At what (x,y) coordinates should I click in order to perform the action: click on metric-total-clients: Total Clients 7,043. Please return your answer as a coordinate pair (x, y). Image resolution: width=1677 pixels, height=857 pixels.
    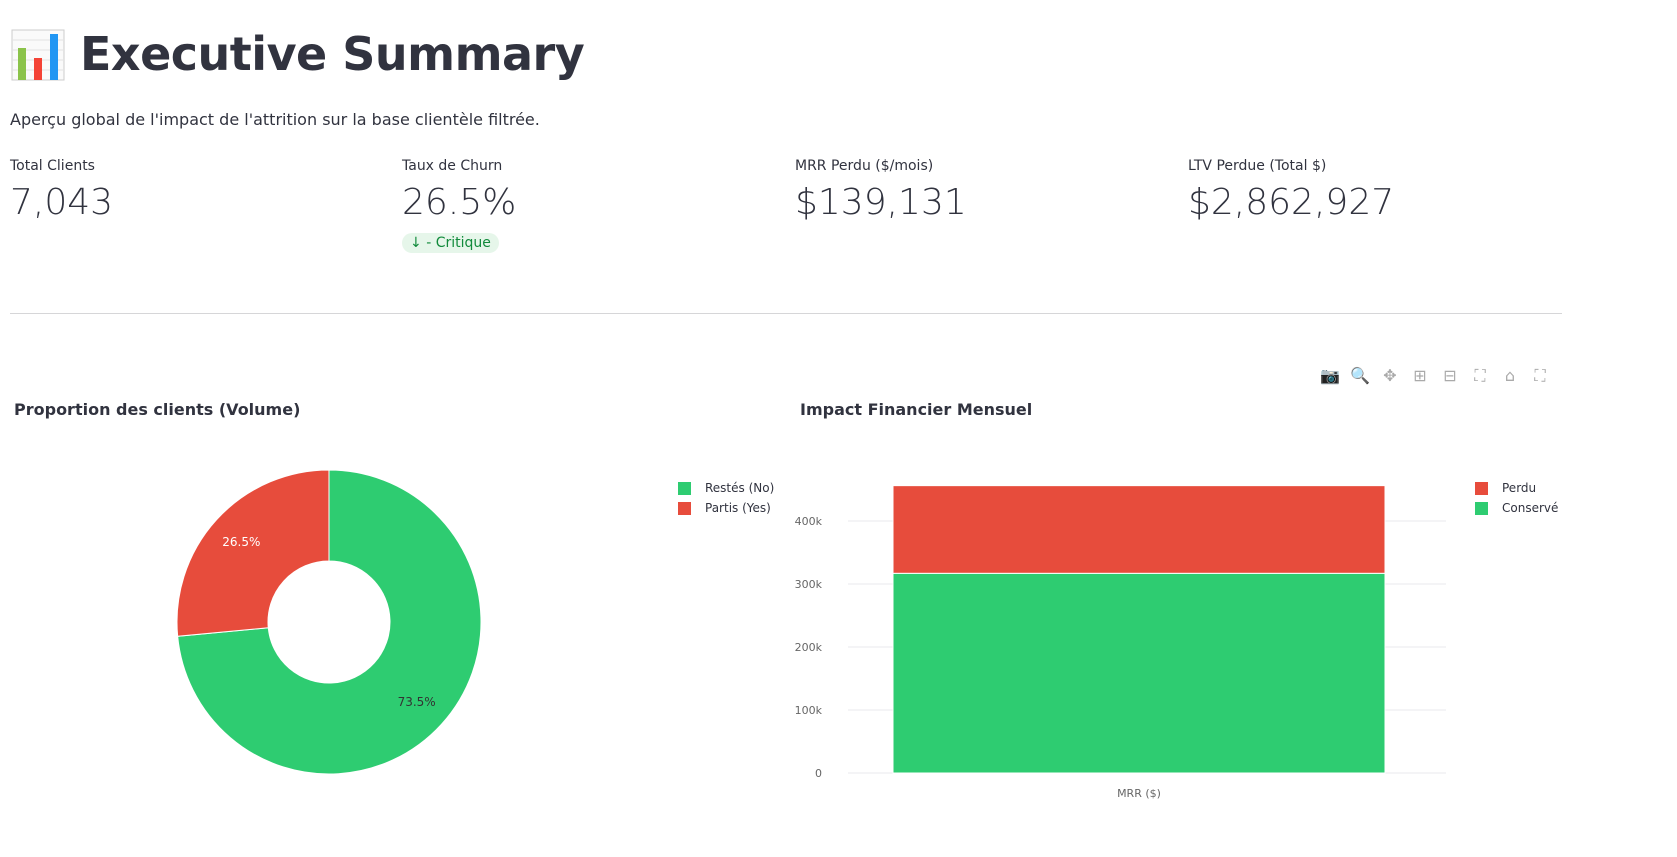
    Looking at the image, I should click on (61, 190).